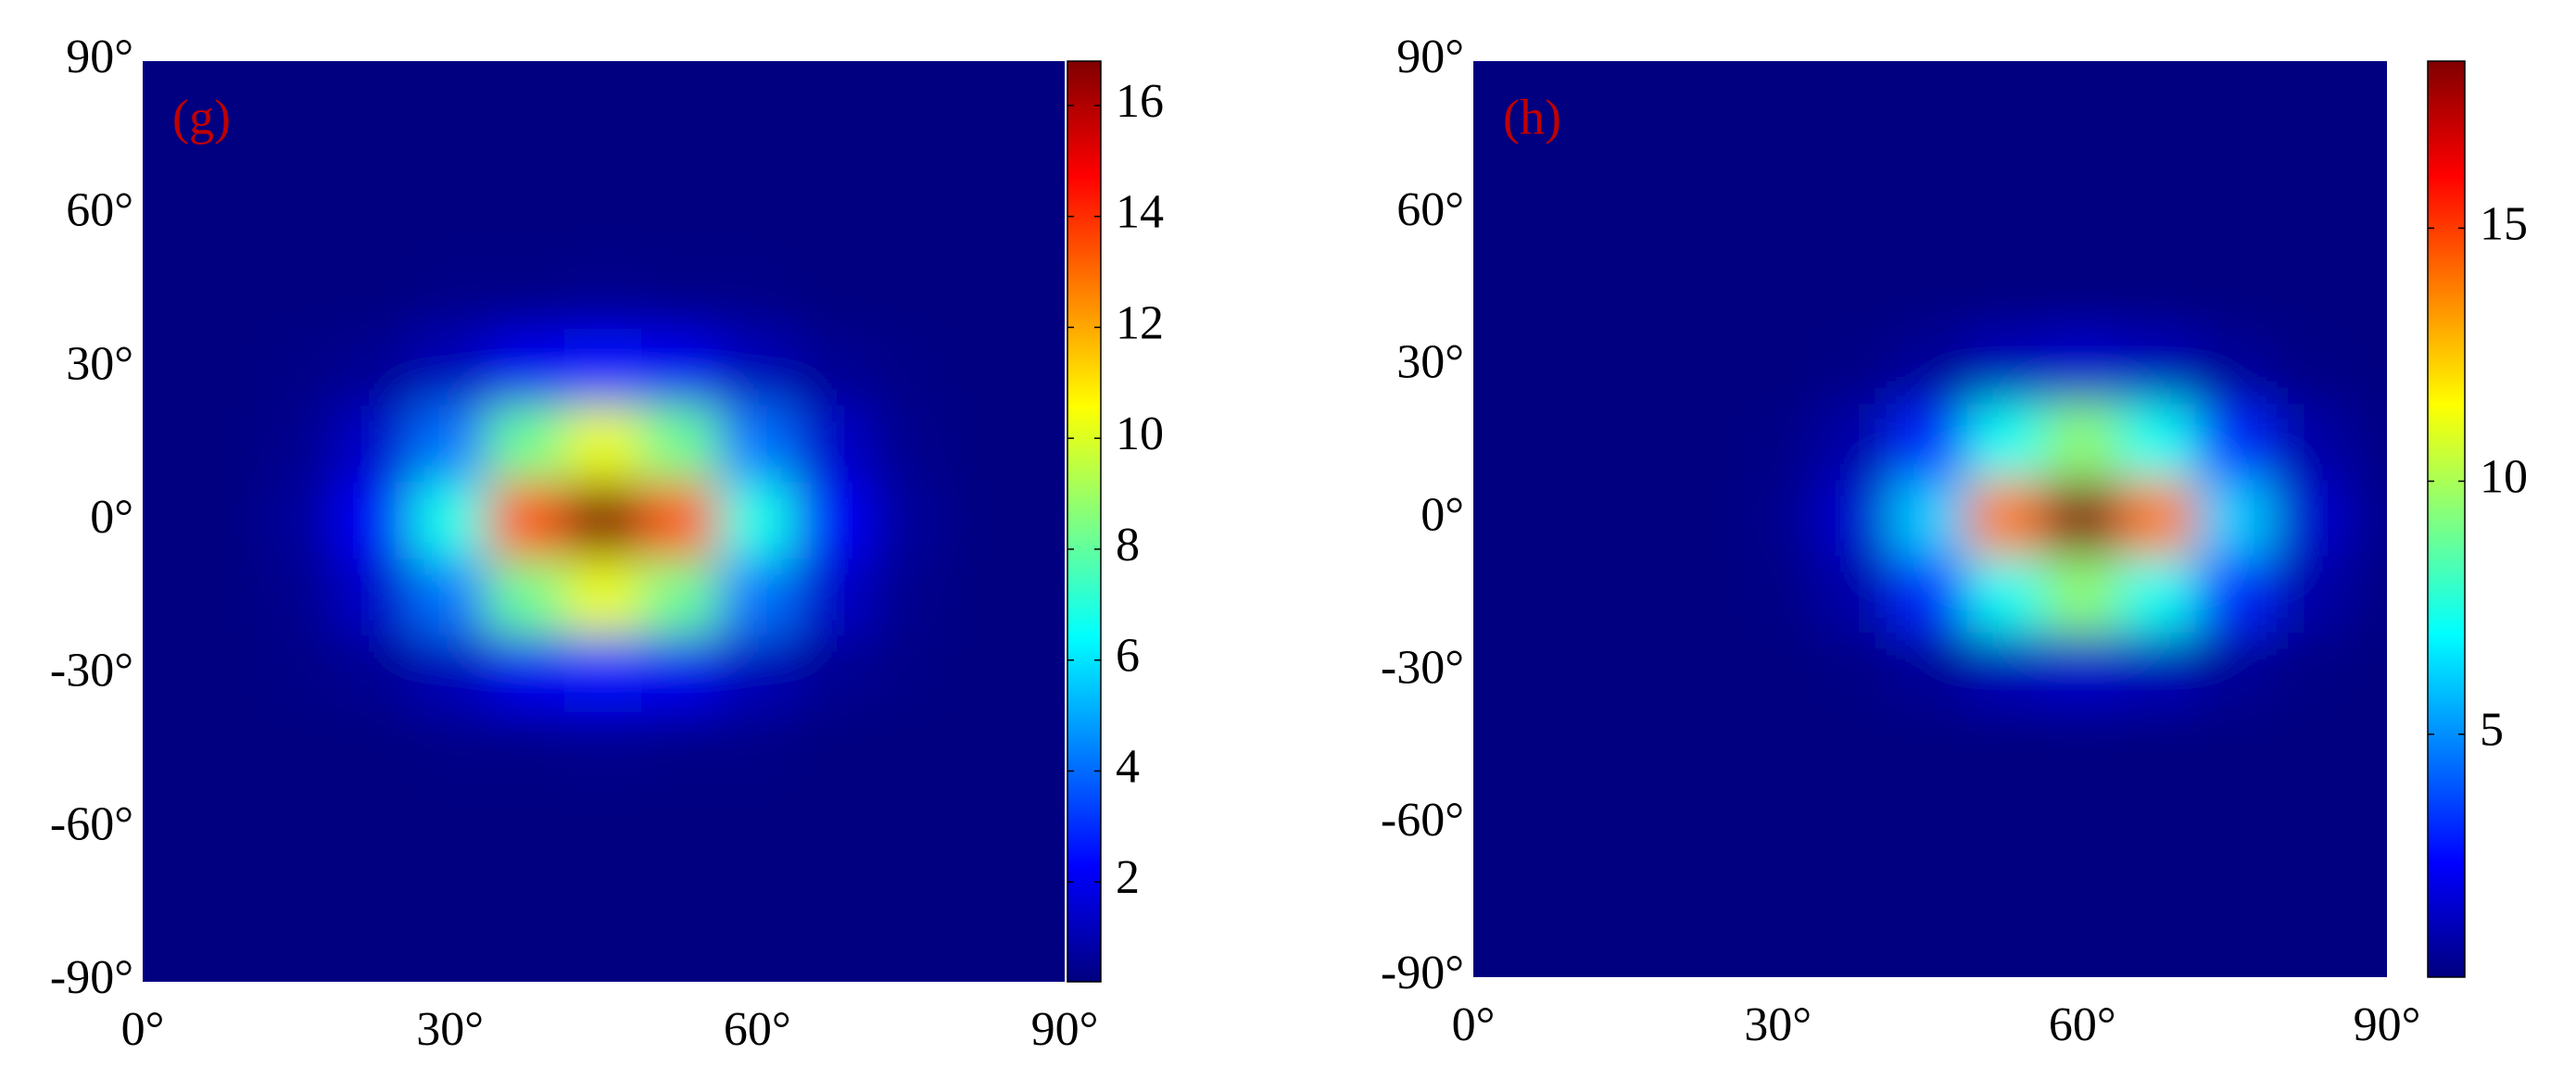 The image size is (2576, 1092). Describe the element at coordinates (1532, 116) in the screenshot. I see `panel-label: (h)` at that location.